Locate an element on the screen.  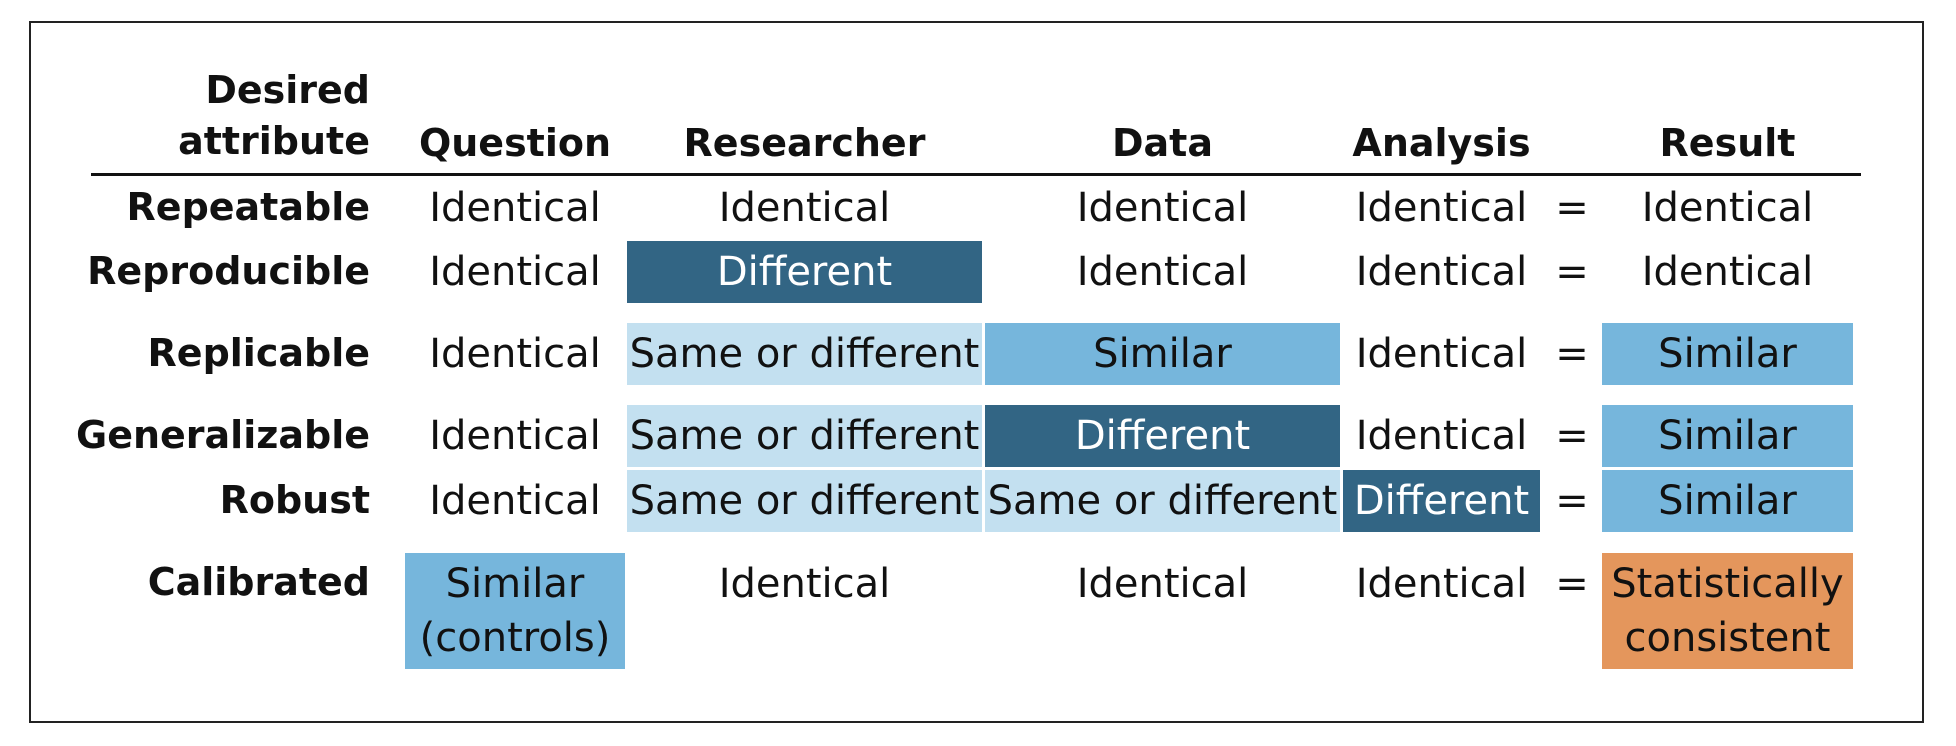
cell-generalizable-analysis: Identical is located at coordinates (1441, 436).